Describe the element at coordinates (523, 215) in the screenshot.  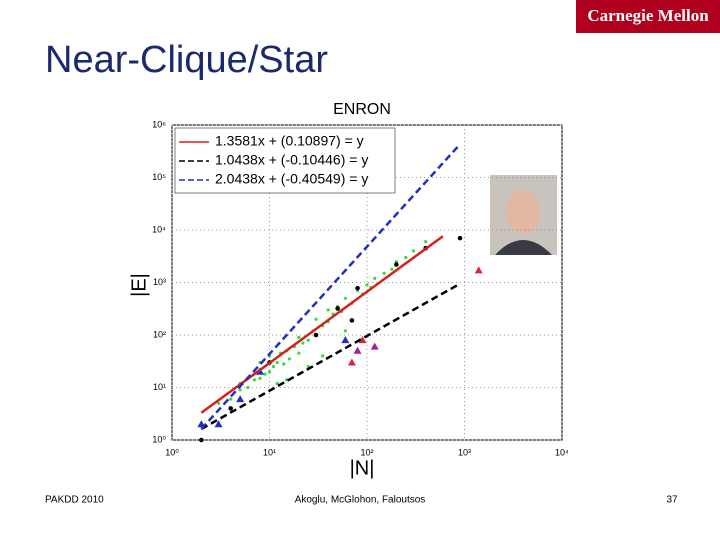
I see `photo` at that location.